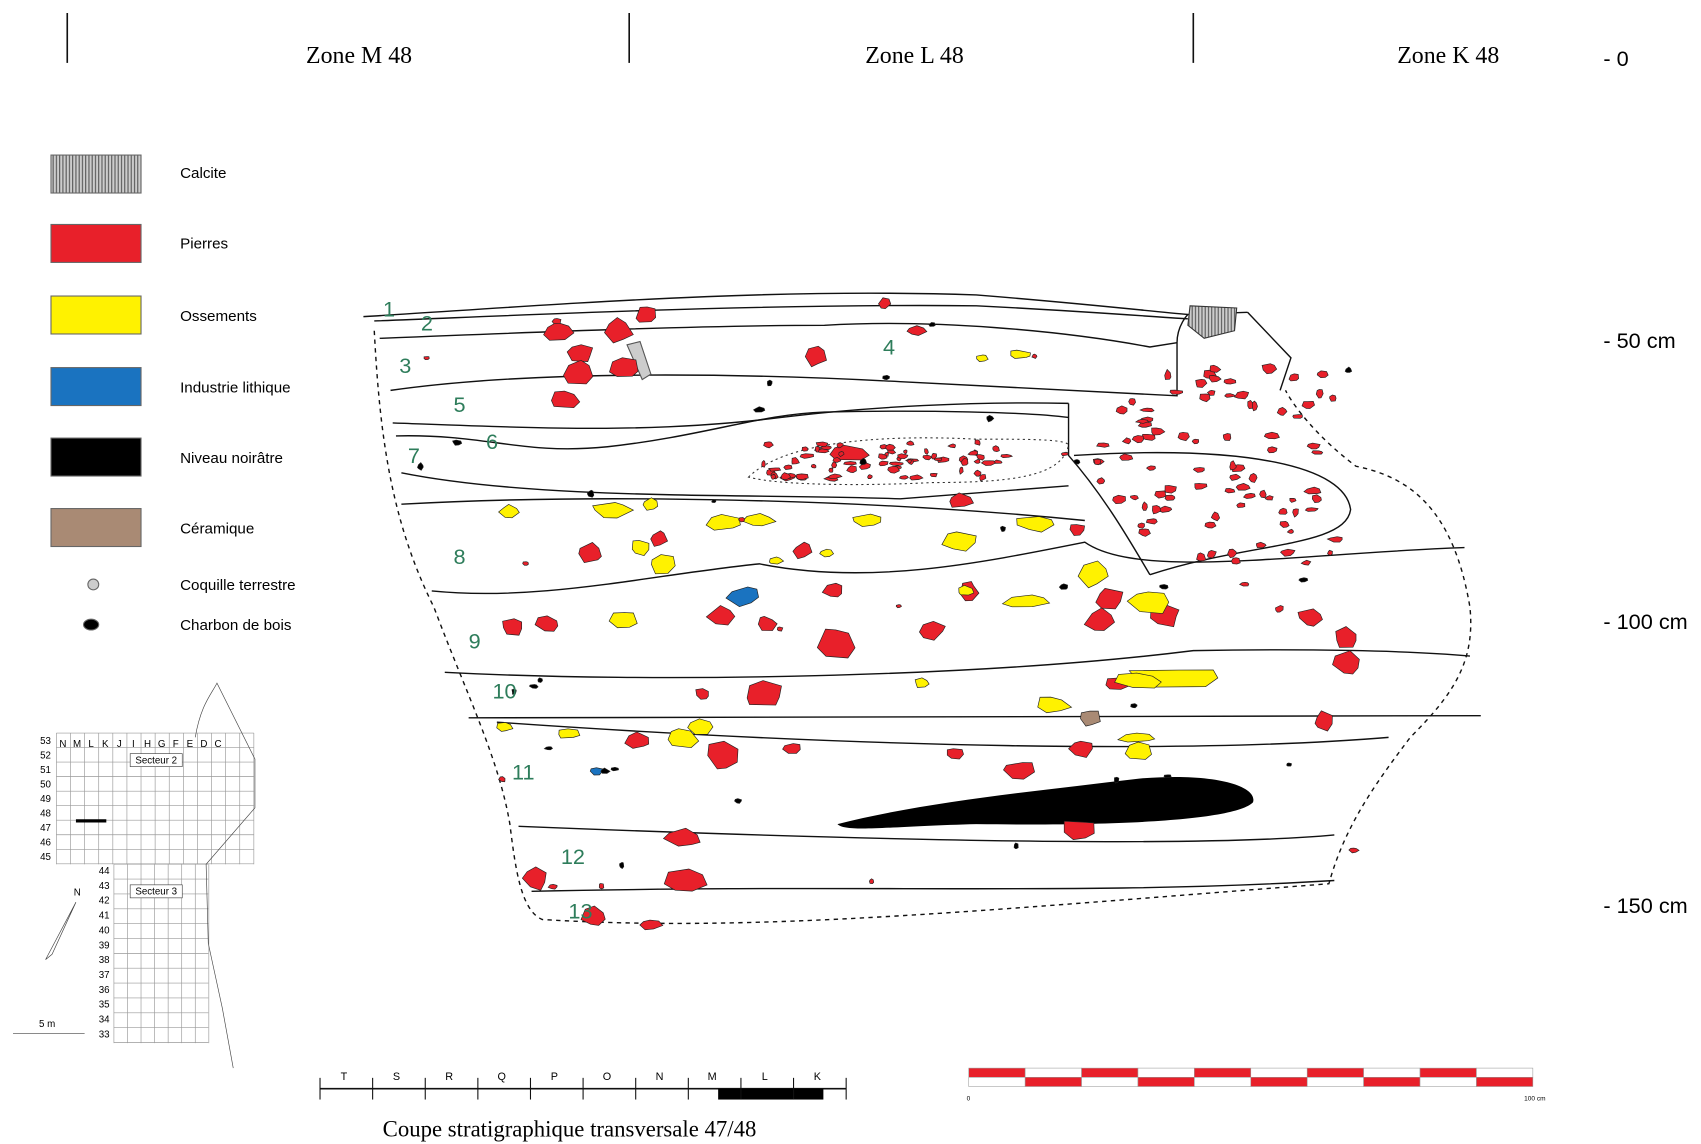 This screenshot has width=1701, height=1144. What do you see at coordinates (231, 458) in the screenshot?
I see `legend-label: Niveau noirâtre` at bounding box center [231, 458].